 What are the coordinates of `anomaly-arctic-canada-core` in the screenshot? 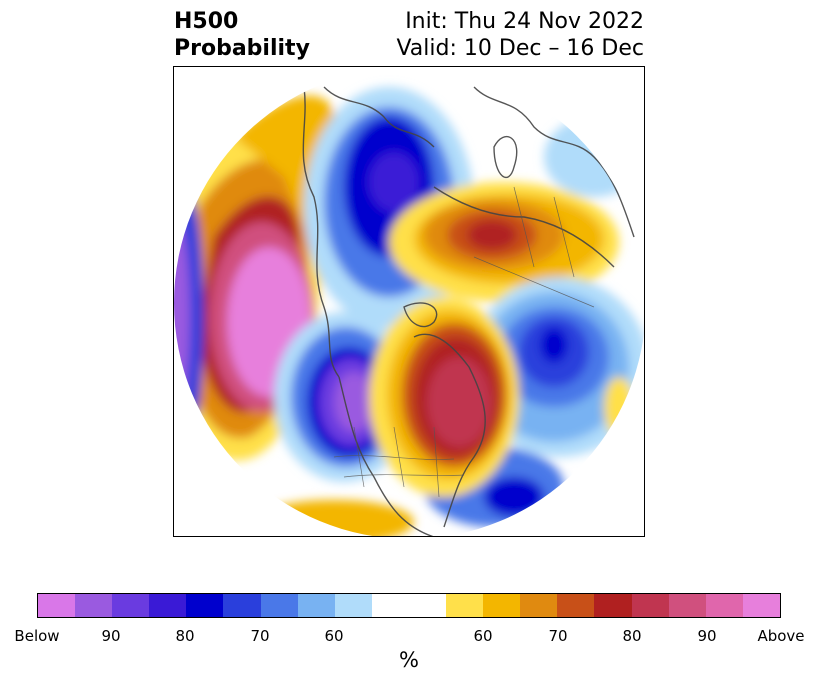 It's located at (394, 182).